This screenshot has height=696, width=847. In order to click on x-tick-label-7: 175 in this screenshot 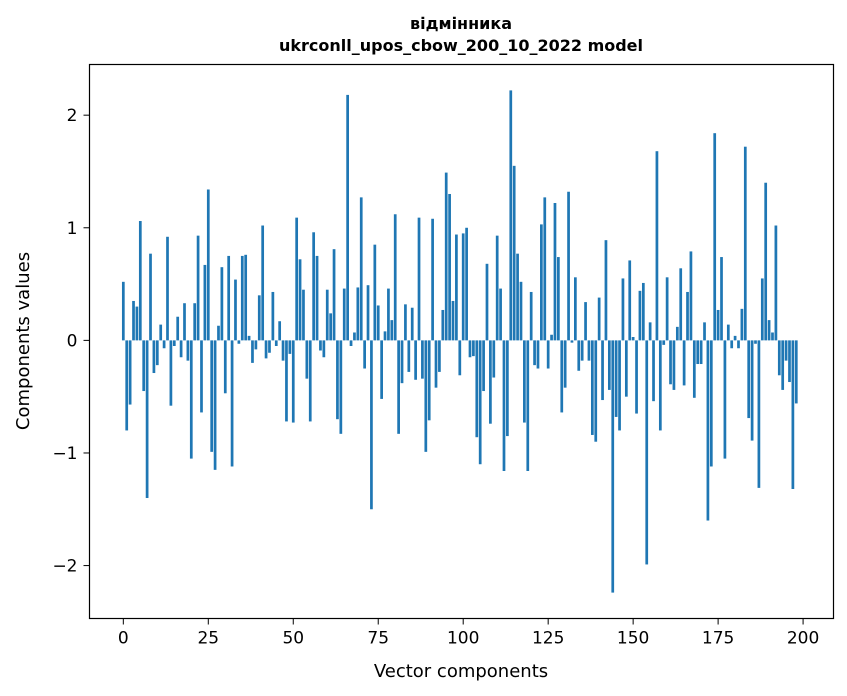, I will do `click(718, 639)`.